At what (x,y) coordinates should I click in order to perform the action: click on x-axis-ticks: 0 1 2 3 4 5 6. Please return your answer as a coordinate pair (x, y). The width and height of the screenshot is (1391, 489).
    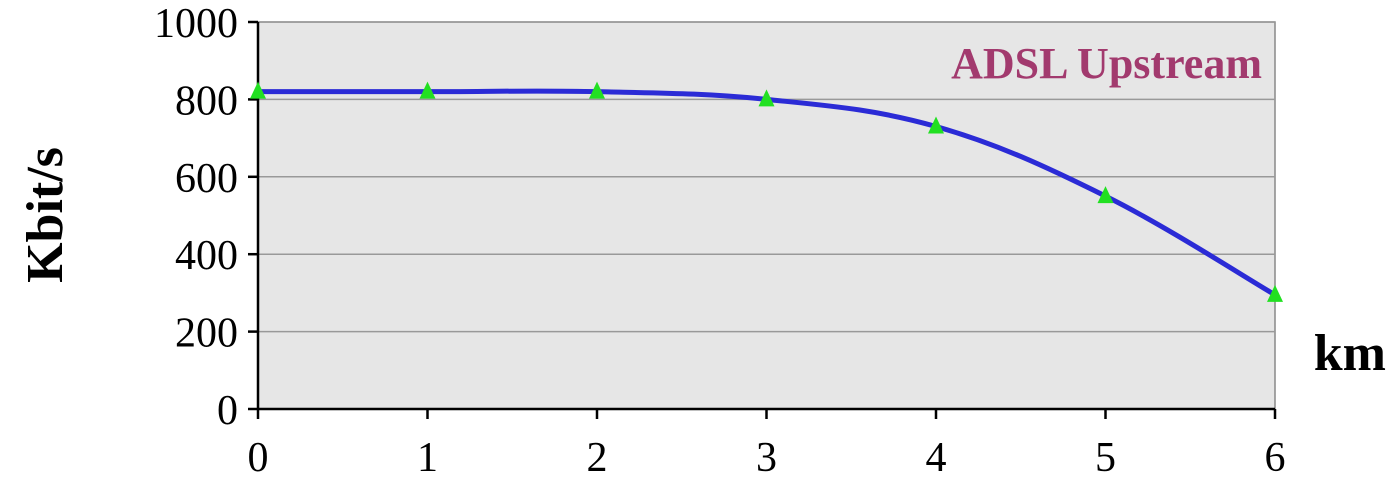
    Looking at the image, I should click on (767, 445).